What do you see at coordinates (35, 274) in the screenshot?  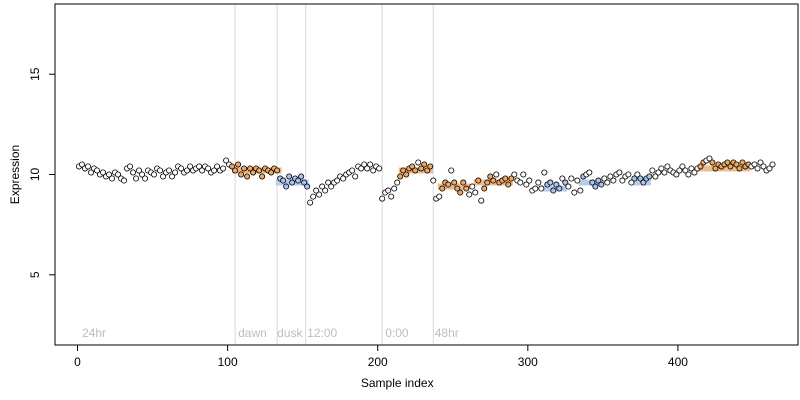 I see `y-tick-label: 5` at bounding box center [35, 274].